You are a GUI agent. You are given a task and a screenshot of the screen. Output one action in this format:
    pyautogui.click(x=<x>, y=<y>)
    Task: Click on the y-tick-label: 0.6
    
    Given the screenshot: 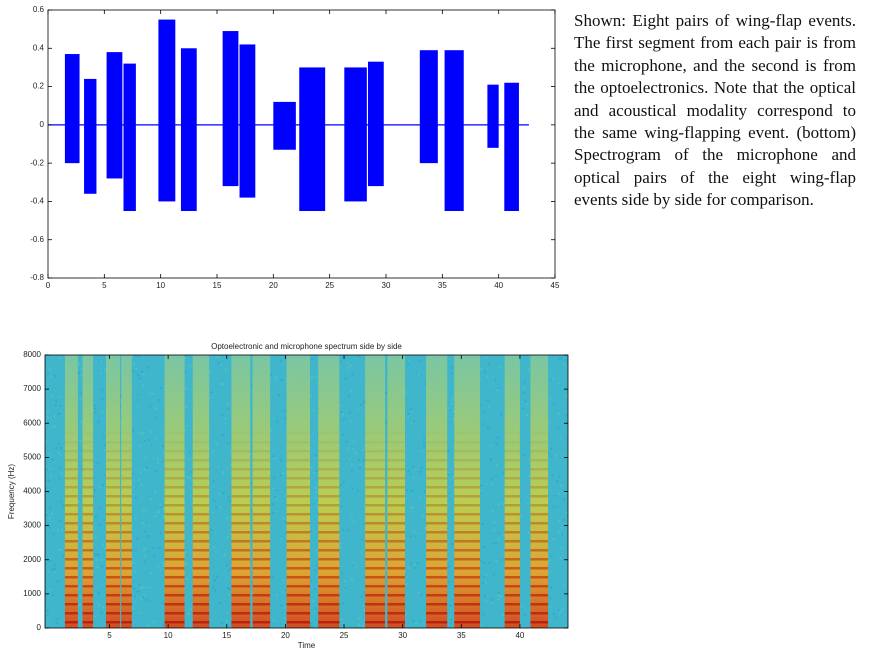 What is the action you would take?
    pyautogui.click(x=39, y=9)
    